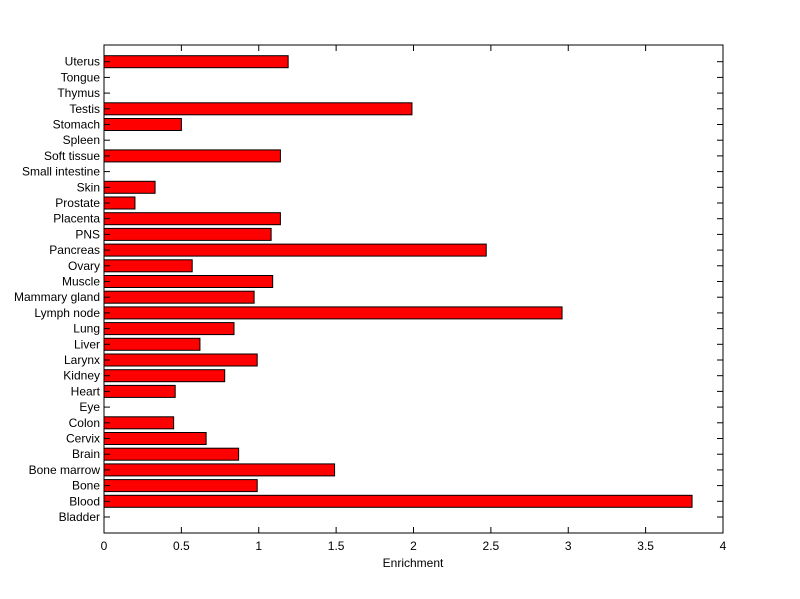  What do you see at coordinates (179, 297) in the screenshot?
I see `bar-mammary-gland` at bounding box center [179, 297].